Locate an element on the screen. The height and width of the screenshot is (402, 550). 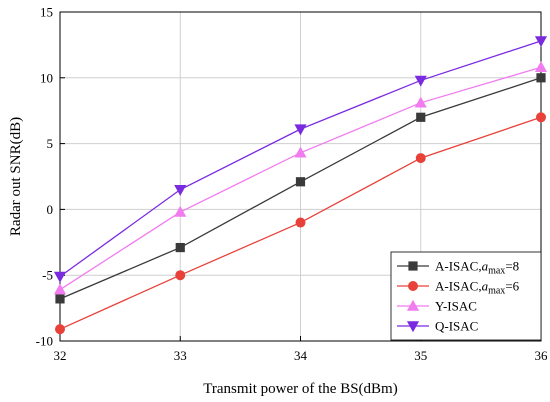
y-tick-label: 10 is located at coordinates (46, 77).